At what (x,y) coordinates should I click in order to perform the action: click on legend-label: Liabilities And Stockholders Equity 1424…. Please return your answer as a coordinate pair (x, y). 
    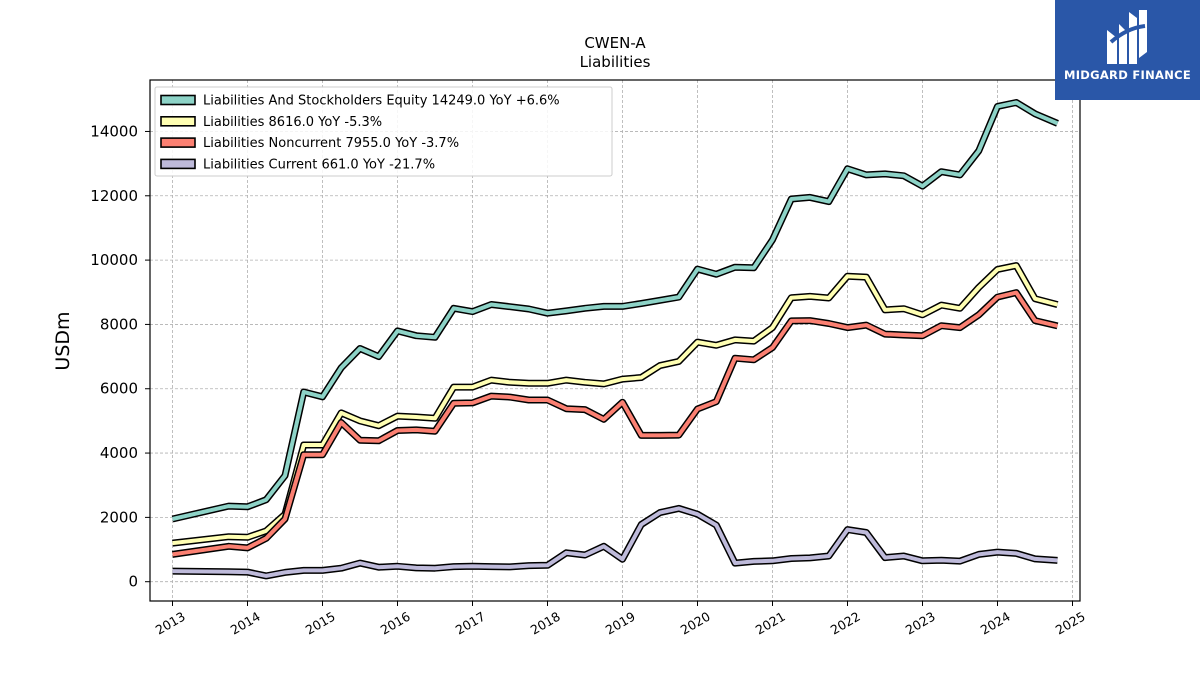
    Looking at the image, I should click on (381, 101).